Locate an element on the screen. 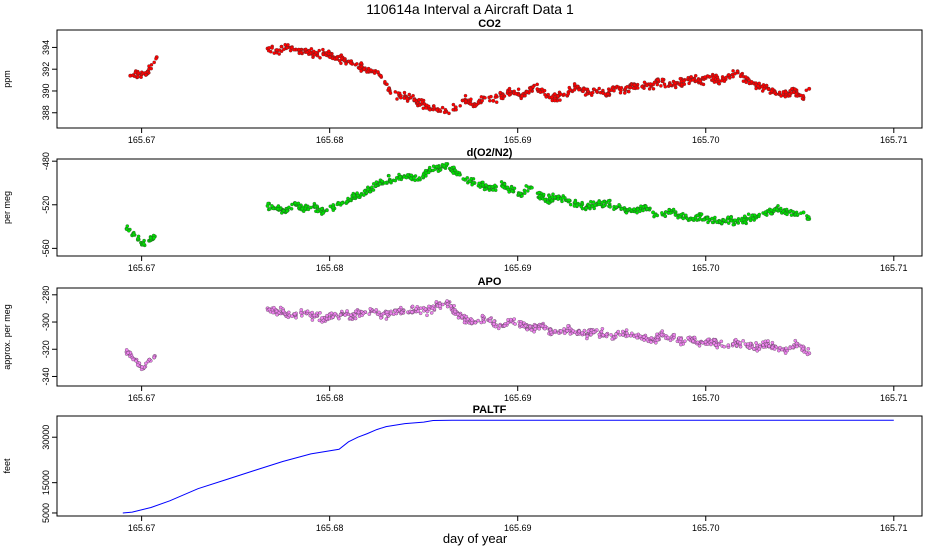 Image resolution: width=950 pixels, height=550 pixels. apo-x-tick-label: 165.71 is located at coordinates (894, 398).